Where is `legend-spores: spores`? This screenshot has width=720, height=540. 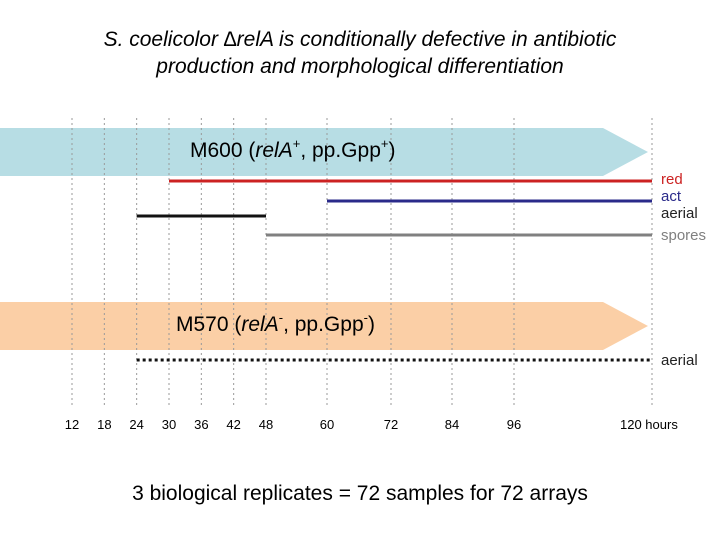
legend-spores: spores is located at coordinates (684, 235).